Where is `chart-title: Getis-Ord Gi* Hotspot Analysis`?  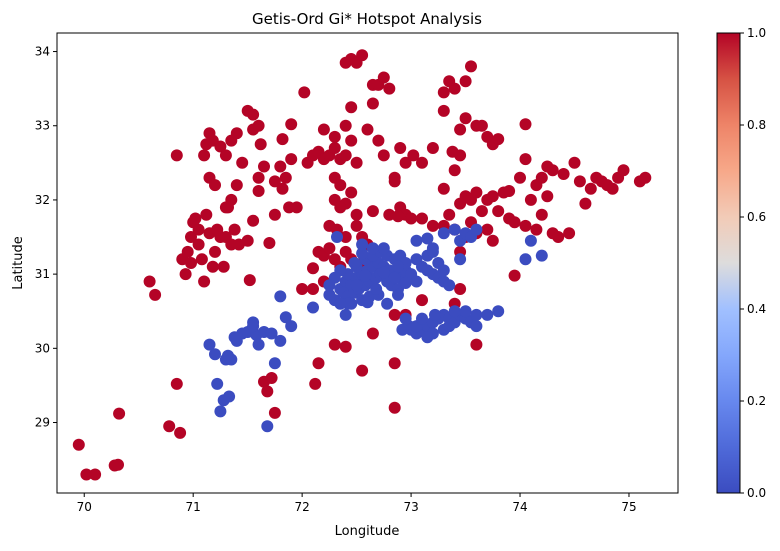
chart-title: Getis-Ord Gi* Hotspot Analysis is located at coordinates (367, 19).